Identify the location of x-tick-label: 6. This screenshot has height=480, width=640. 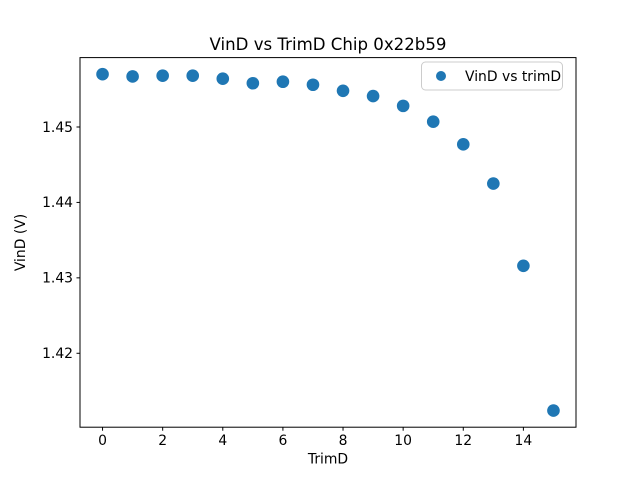
(282, 441).